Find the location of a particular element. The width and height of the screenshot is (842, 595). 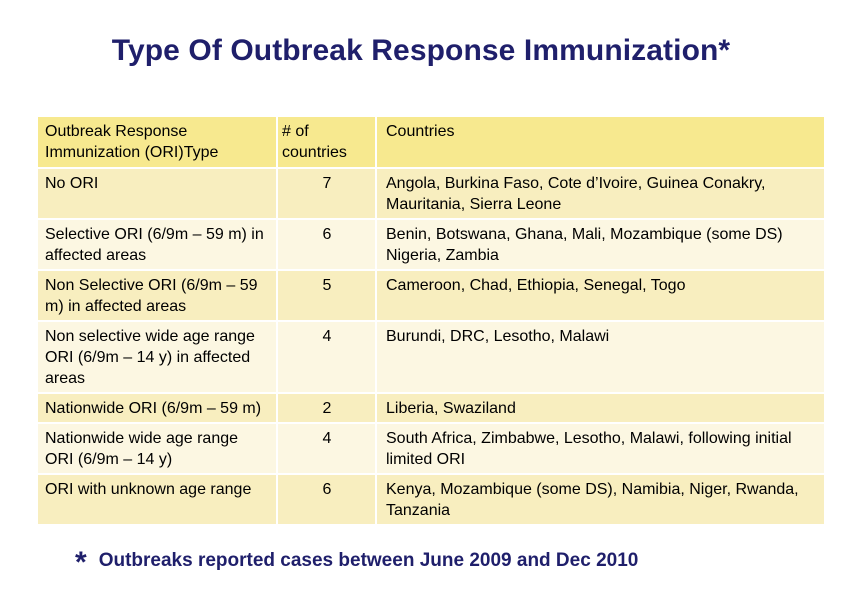

country-count-cell: 2 is located at coordinates (326, 408).